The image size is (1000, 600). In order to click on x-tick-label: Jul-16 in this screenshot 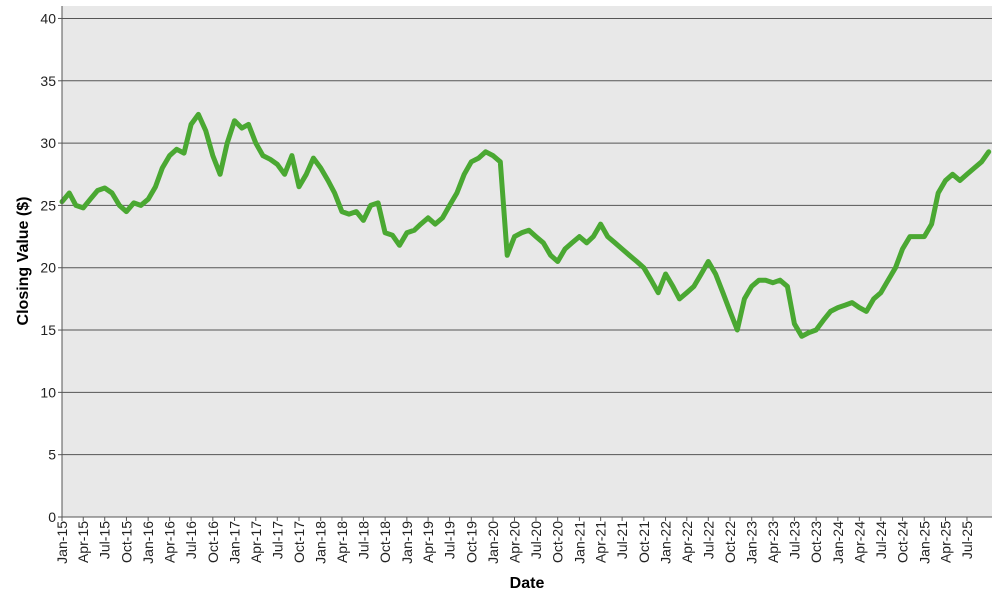, I will do `click(191, 540)`.